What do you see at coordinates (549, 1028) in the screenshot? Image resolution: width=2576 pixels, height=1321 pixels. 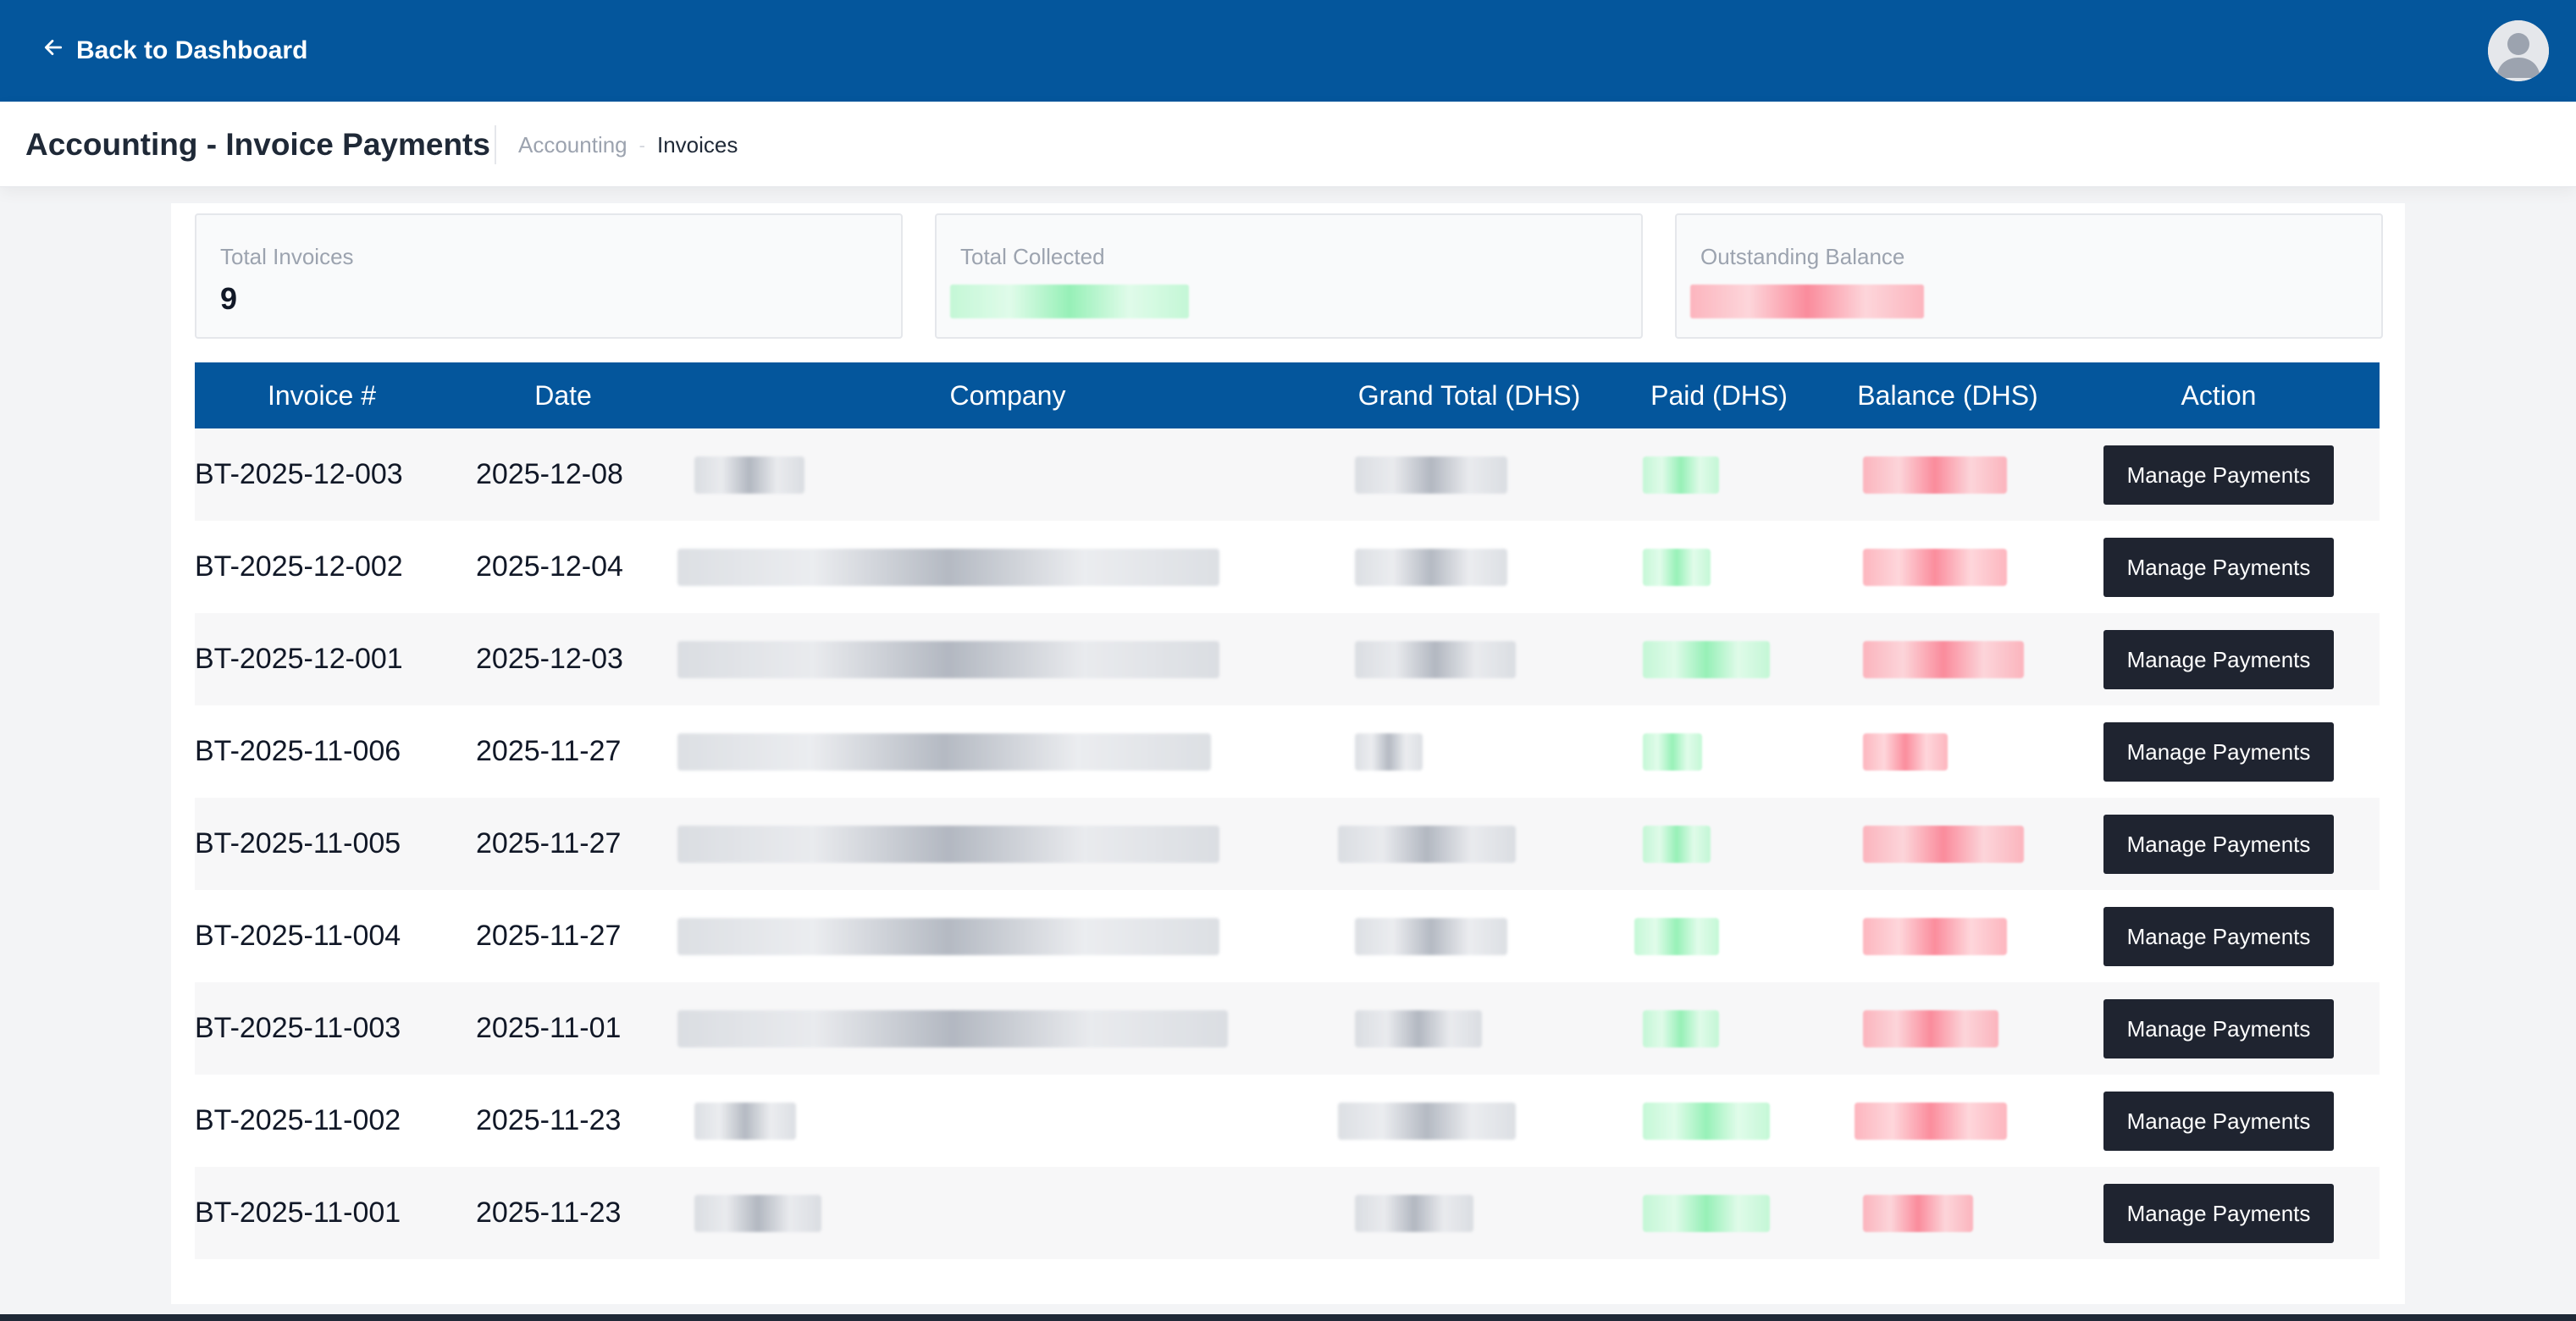 I see `invoice-date: 2025-11-01` at bounding box center [549, 1028].